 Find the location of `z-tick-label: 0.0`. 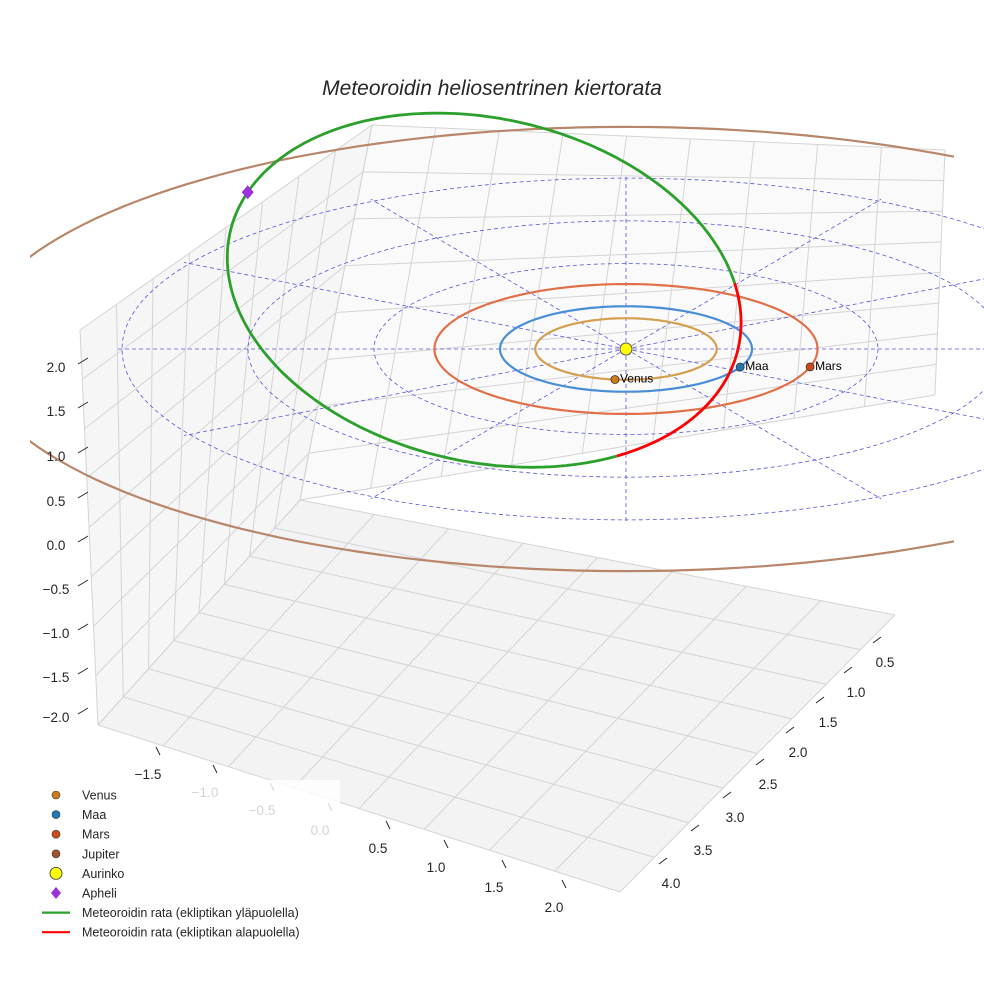

z-tick-label: 0.0 is located at coordinates (56, 545).